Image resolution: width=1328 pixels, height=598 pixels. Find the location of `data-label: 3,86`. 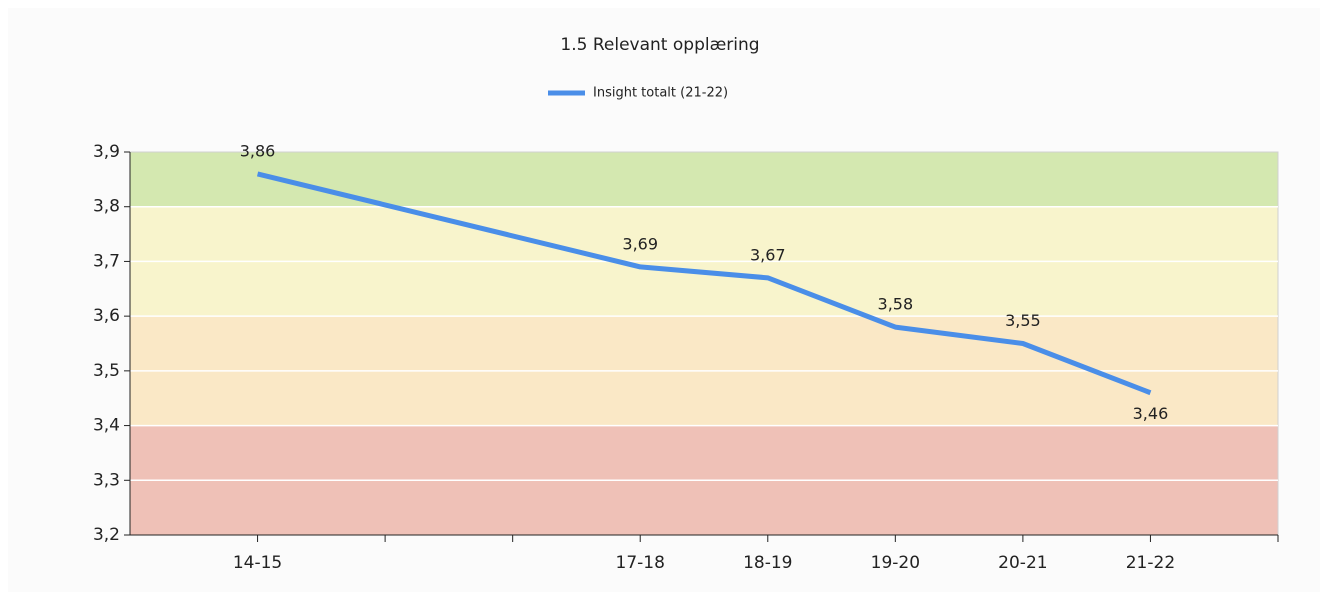

data-label: 3,86 is located at coordinates (258, 150).